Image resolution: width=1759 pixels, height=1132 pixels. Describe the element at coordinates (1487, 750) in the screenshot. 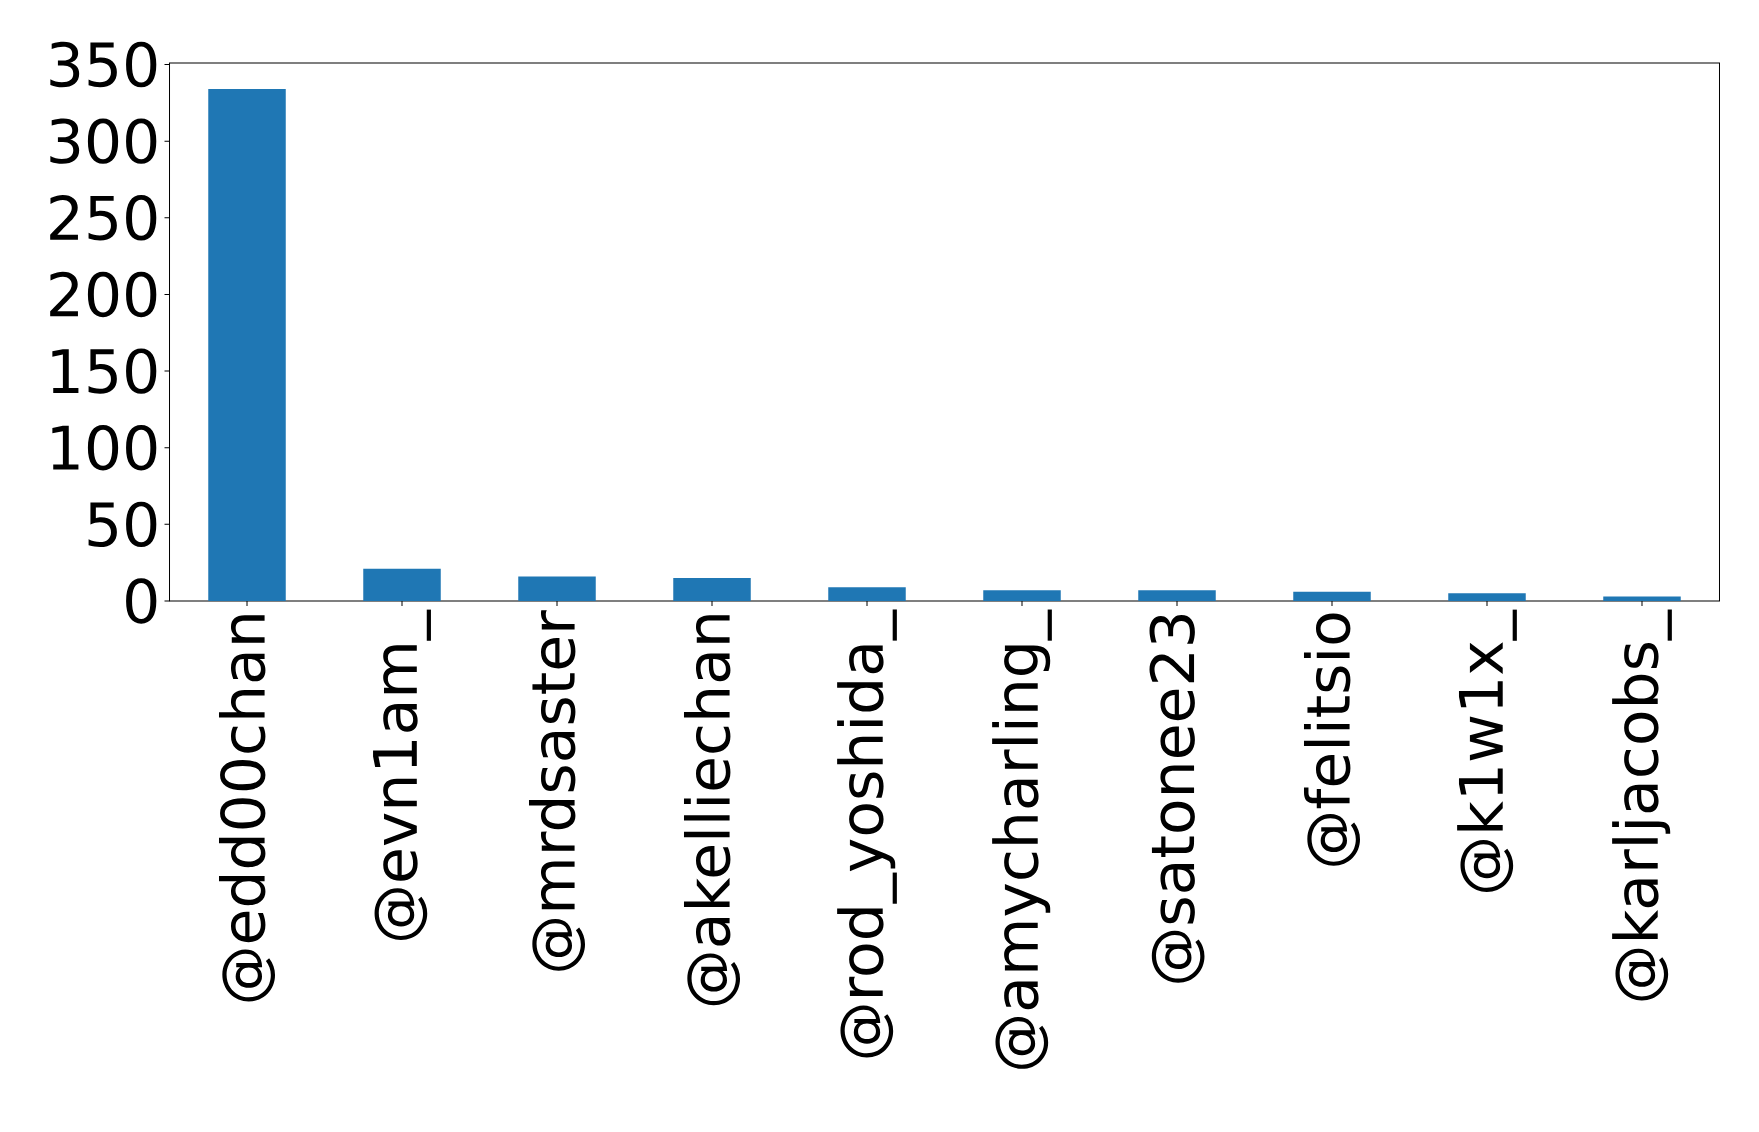

I see `x-tick-label: @k1w1x_` at that location.